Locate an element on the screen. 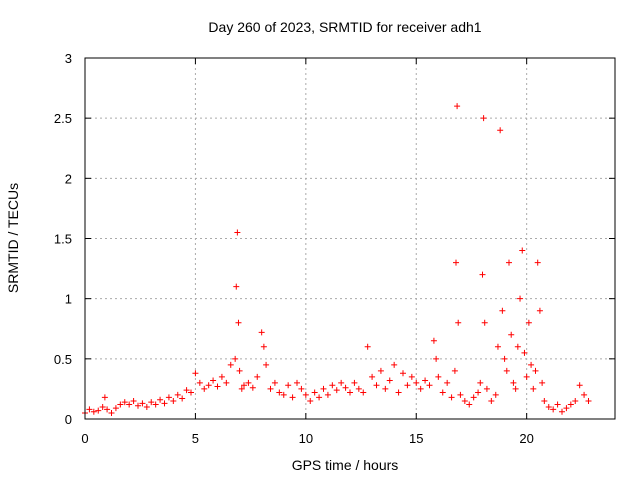 The image size is (640, 480). y-tick-label: 3 is located at coordinates (68, 58).